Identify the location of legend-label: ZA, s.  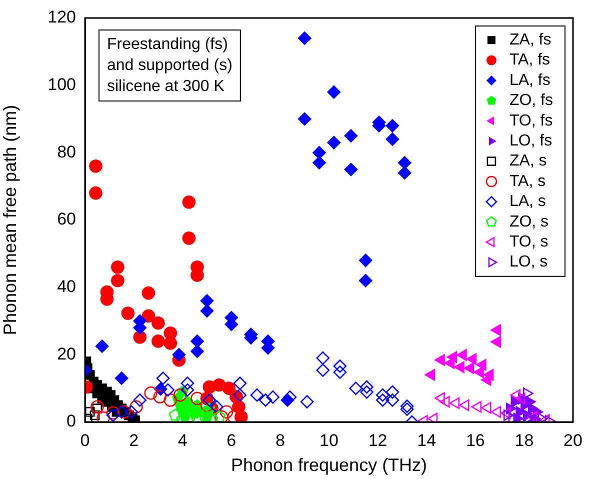
(528, 161).